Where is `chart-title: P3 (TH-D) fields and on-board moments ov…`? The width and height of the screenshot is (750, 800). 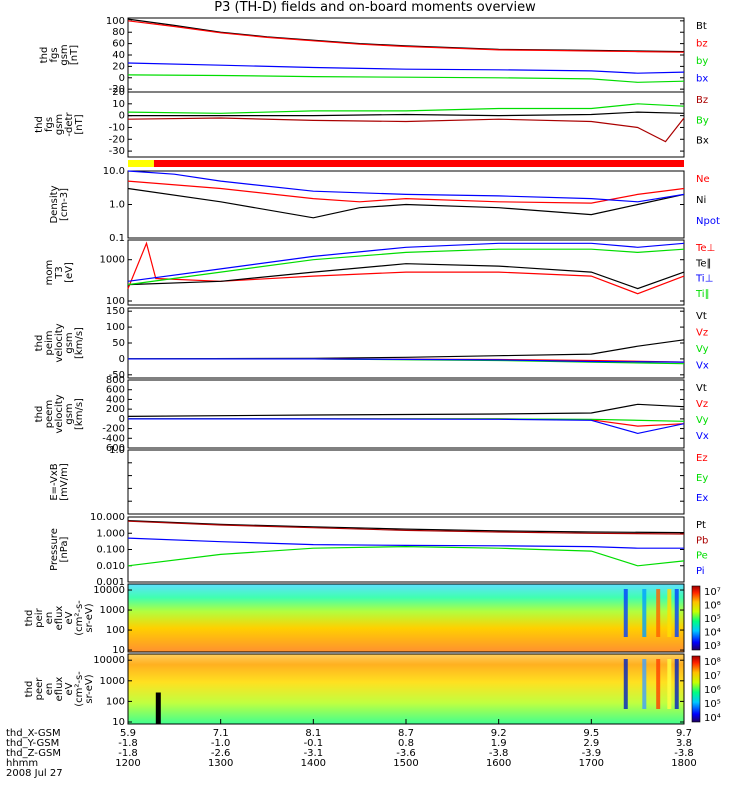 chart-title: P3 (TH-D) fields and on-board moments ov… is located at coordinates (375, 7).